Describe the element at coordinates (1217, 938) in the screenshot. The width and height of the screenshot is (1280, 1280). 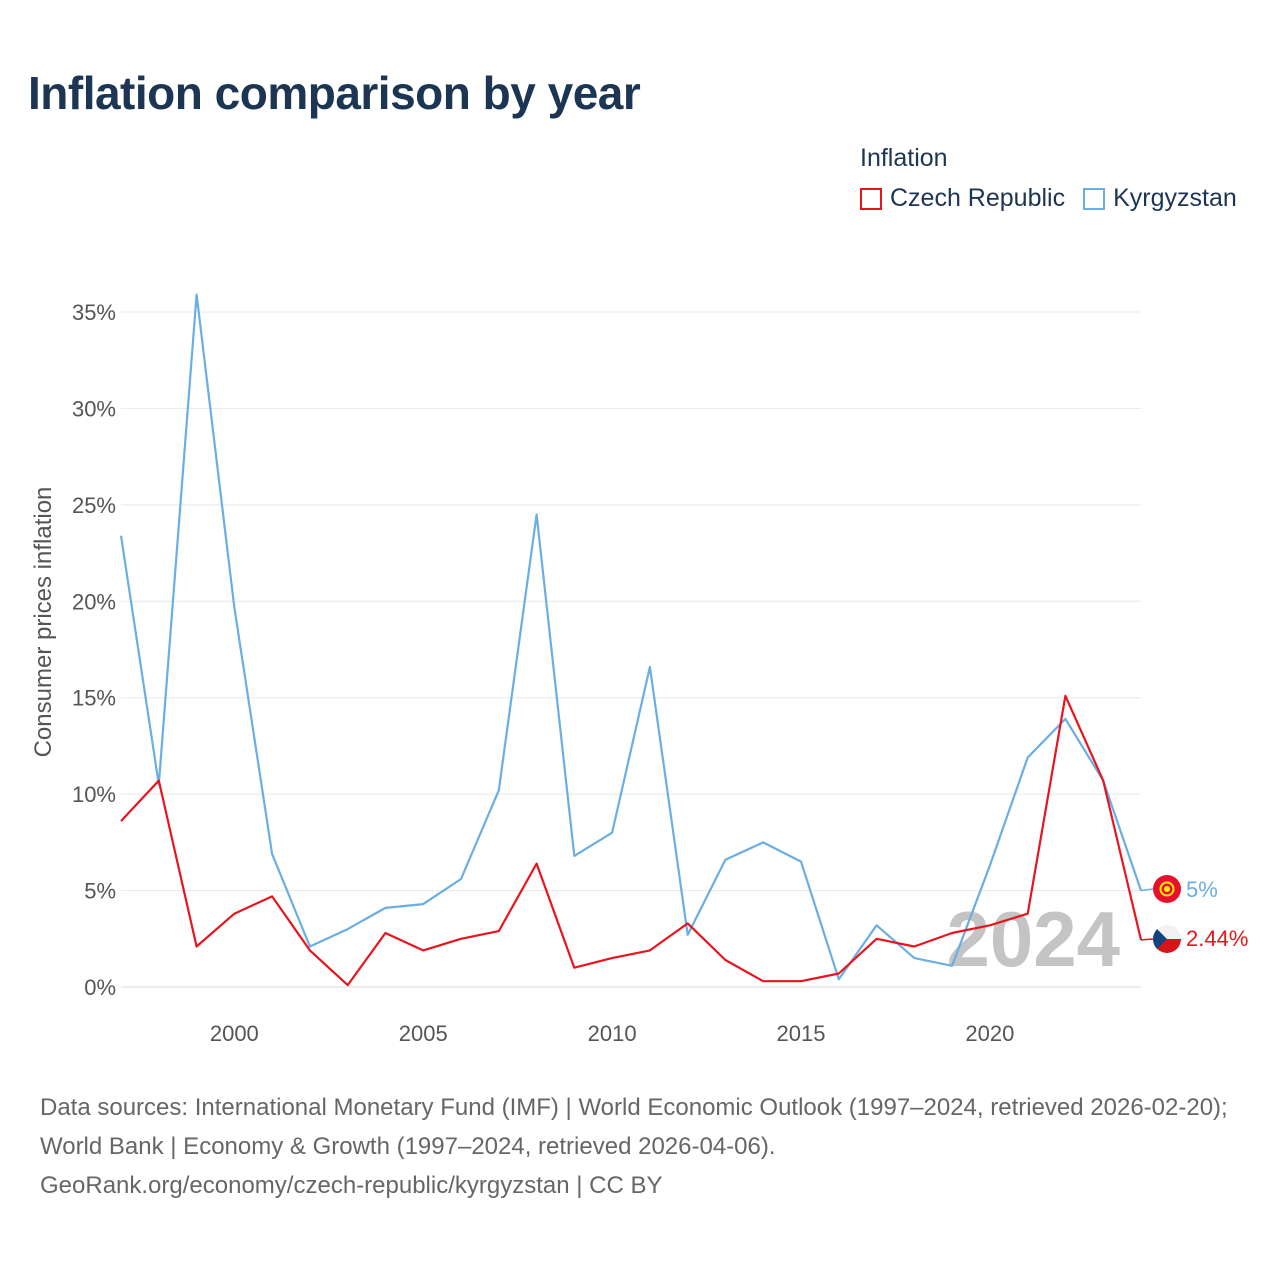
I see `end-label-czech-republic: 2.44%` at that location.